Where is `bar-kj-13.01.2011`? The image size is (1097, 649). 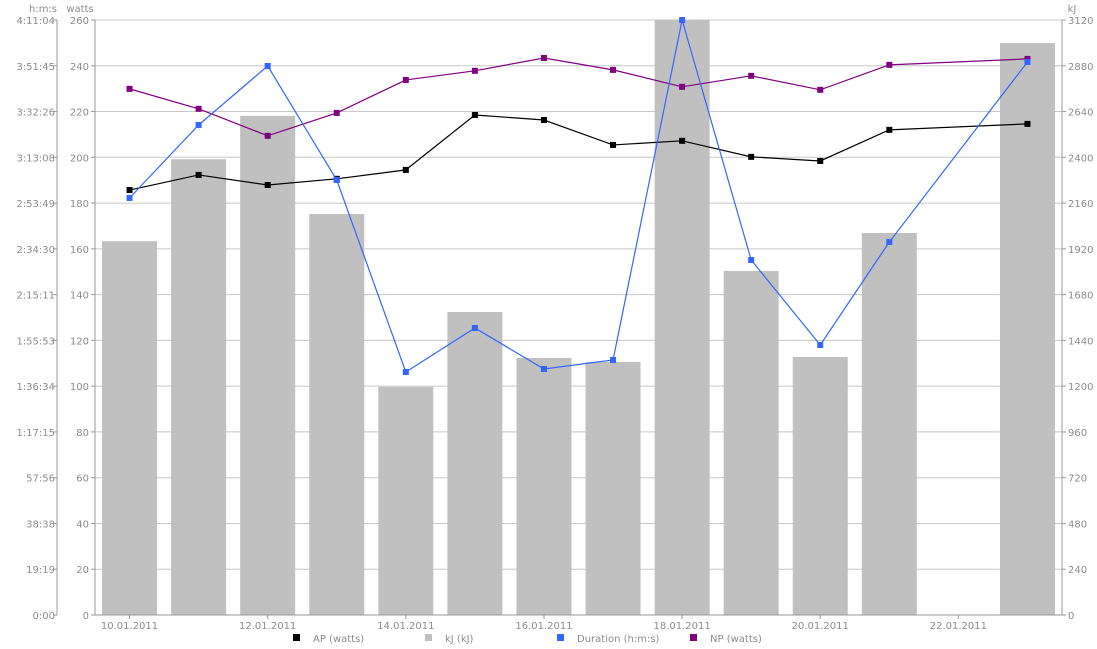
bar-kj-13.01.2011 is located at coordinates (337, 414).